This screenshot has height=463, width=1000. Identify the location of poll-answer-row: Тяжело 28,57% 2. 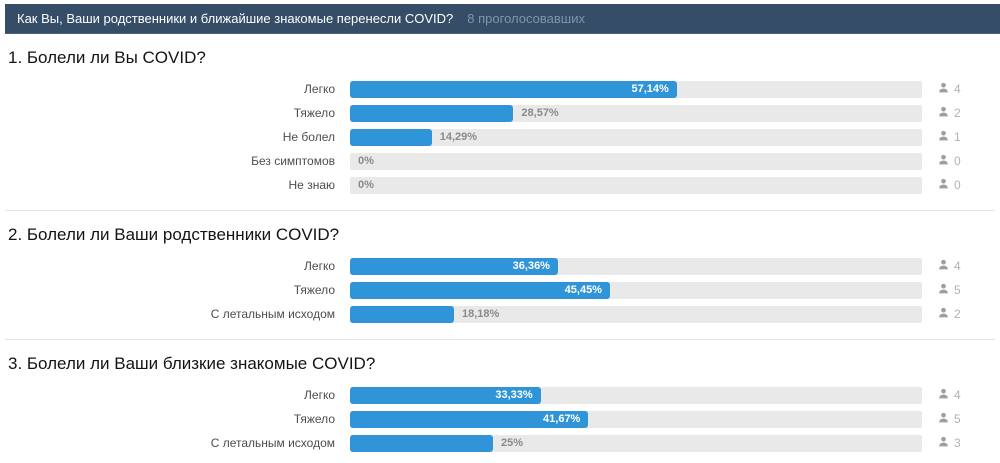
(500, 113).